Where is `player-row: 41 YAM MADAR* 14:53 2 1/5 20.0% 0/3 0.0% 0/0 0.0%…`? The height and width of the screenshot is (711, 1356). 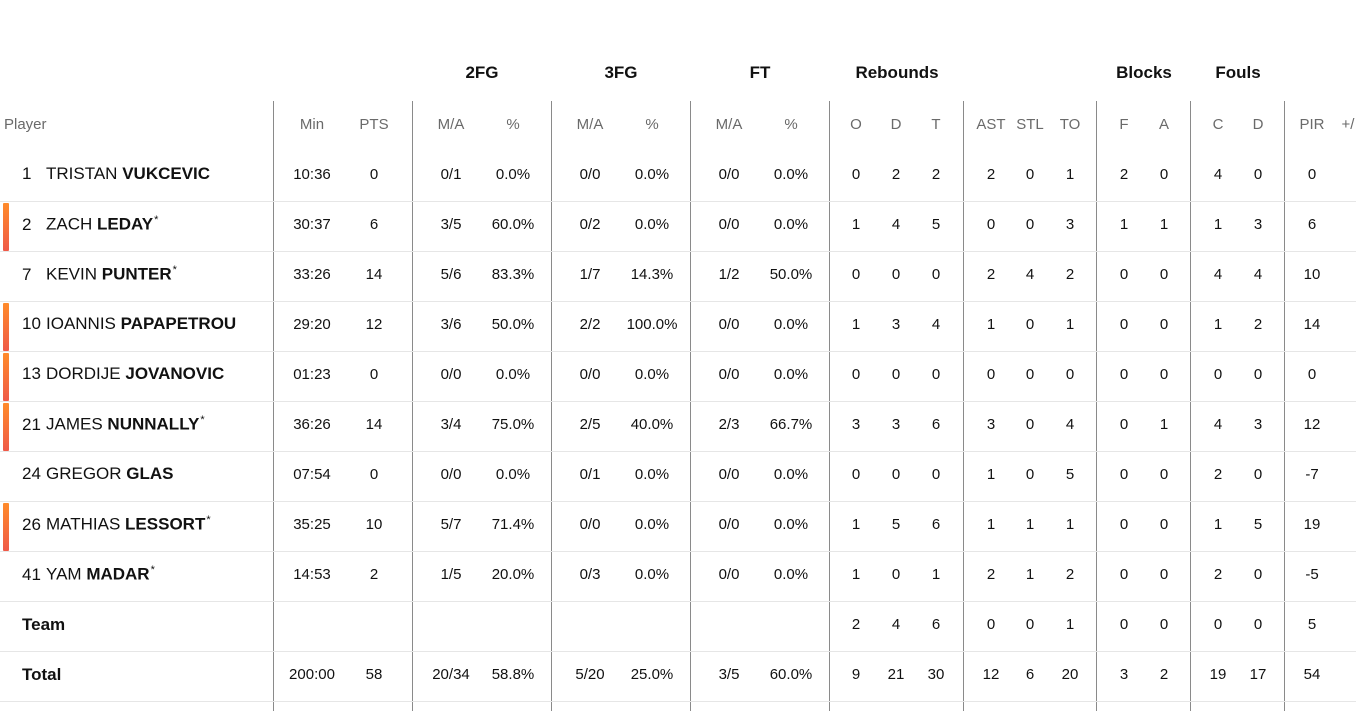
player-row: 41 YAM MADAR* 14:53 2 1/5 20.0% 0/3 0.0% 0/0 0.0%… is located at coordinates (678, 576).